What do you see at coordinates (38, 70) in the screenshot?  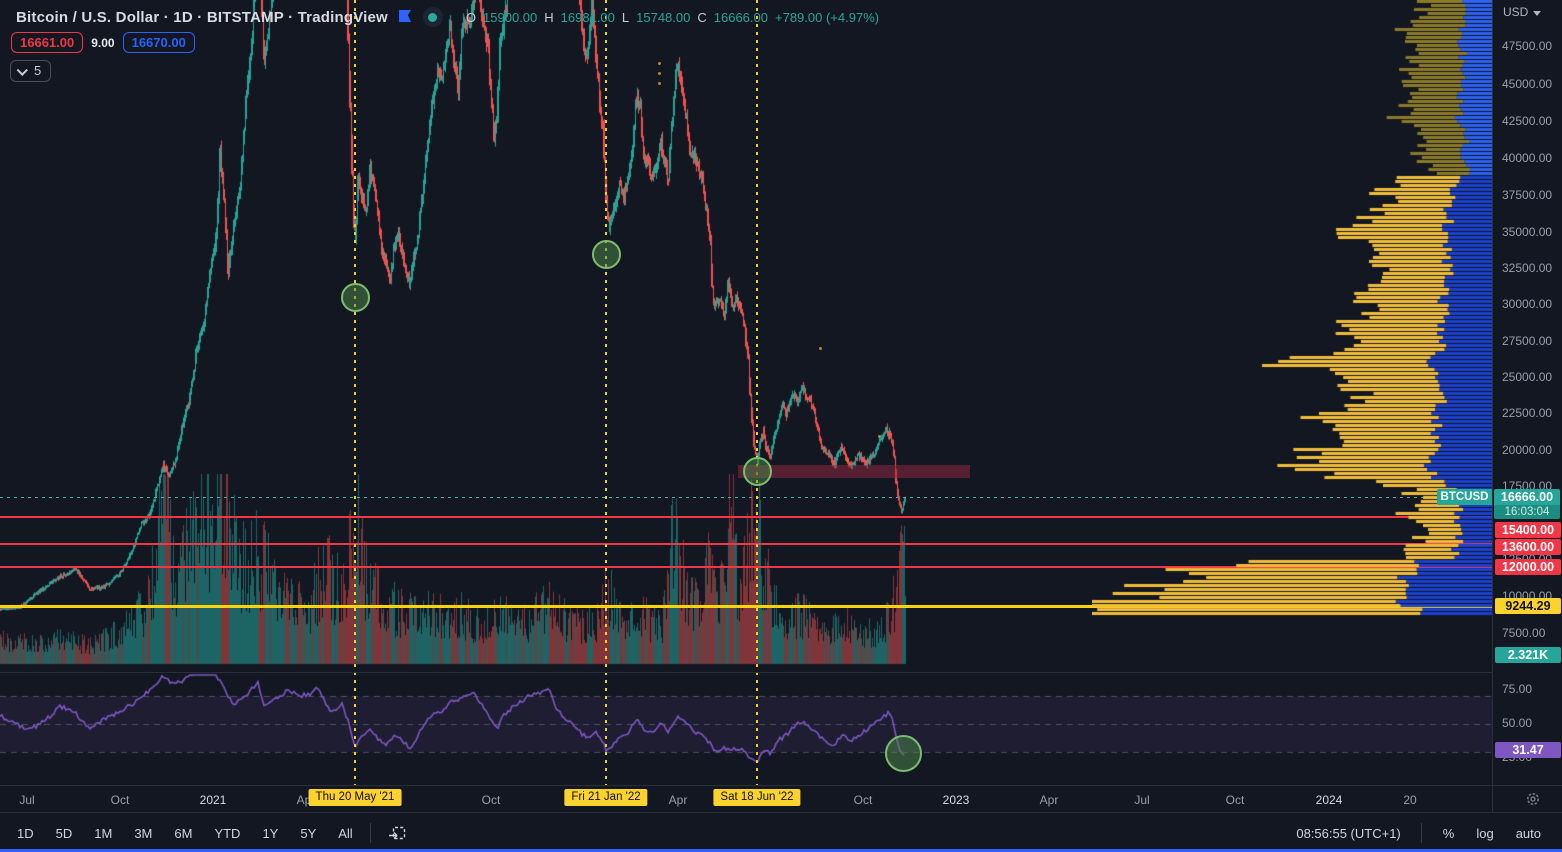 I see `indicators-count: 5` at bounding box center [38, 70].